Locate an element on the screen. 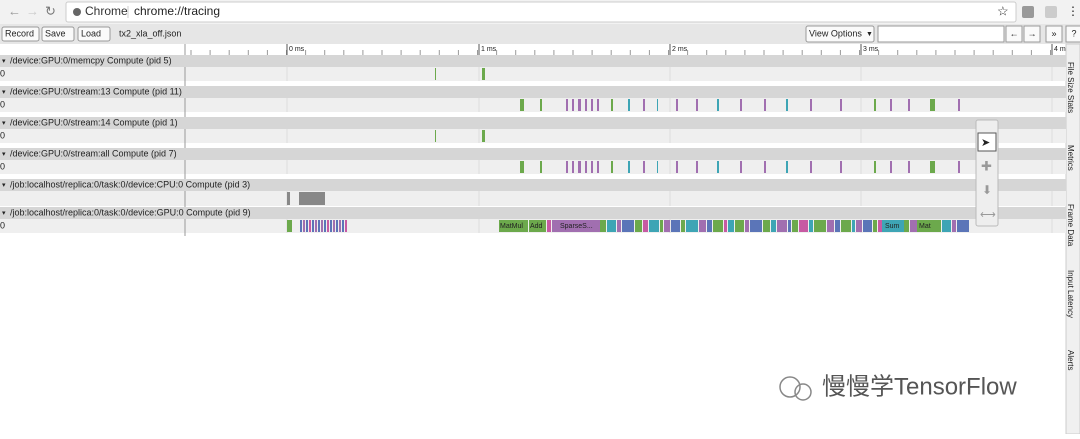 This screenshot has height=439, width=1080. menu-button: ⋮ is located at coordinates (1073, 11).